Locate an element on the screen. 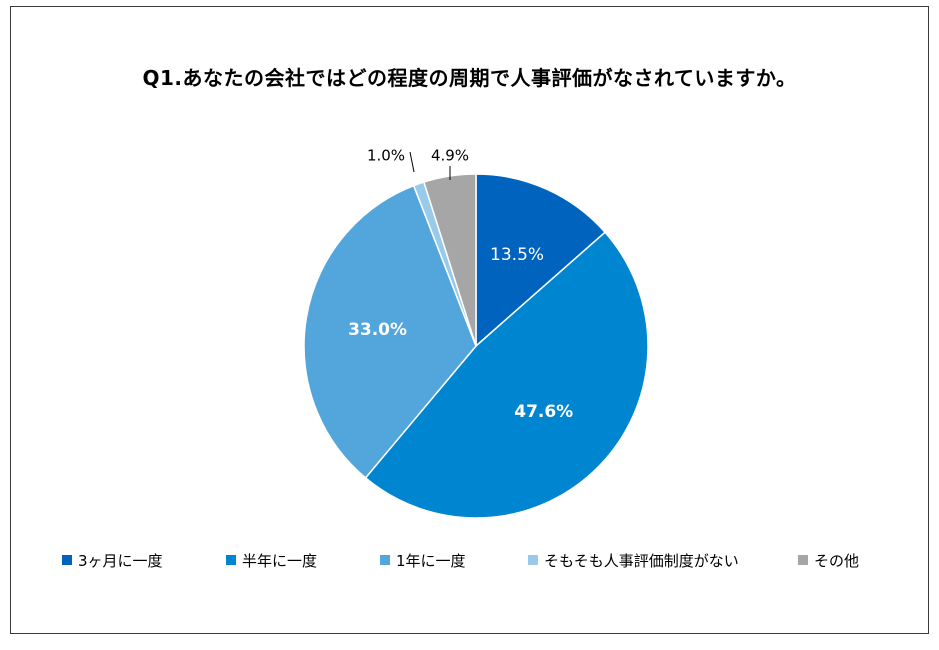 The height and width of the screenshot is (650, 939). data-label-3-months: 13.5% is located at coordinates (517, 255).